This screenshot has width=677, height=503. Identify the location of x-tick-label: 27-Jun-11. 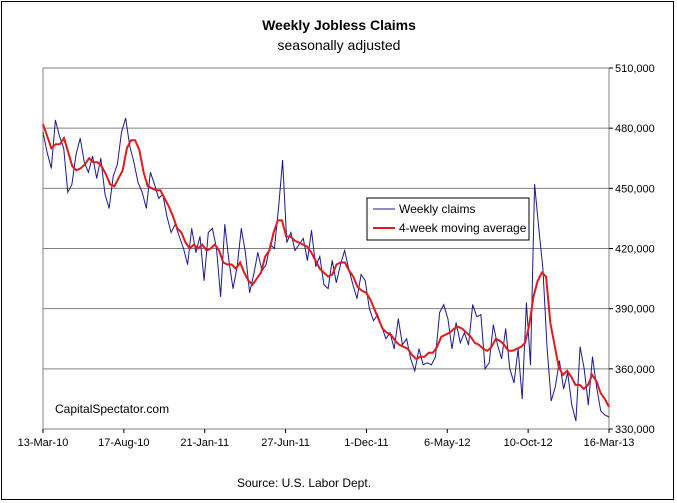
(285, 443).